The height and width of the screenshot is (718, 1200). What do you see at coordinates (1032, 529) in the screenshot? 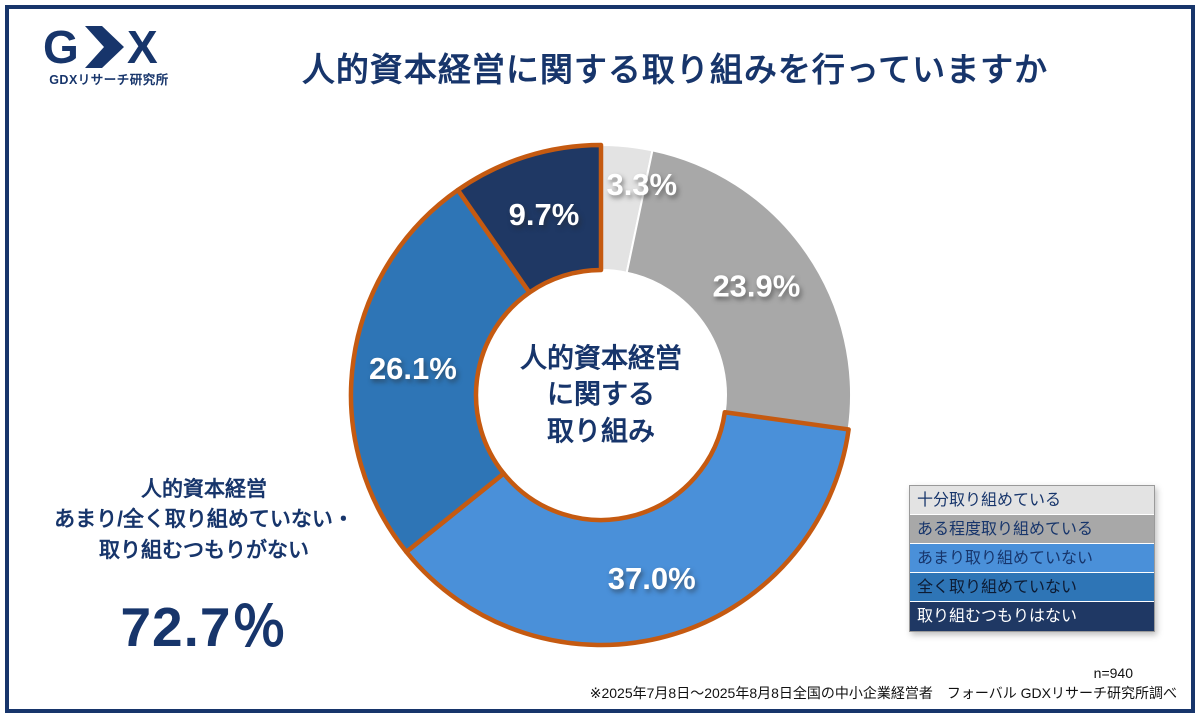
I see `legend-item: ある程度取り組めている` at bounding box center [1032, 529].